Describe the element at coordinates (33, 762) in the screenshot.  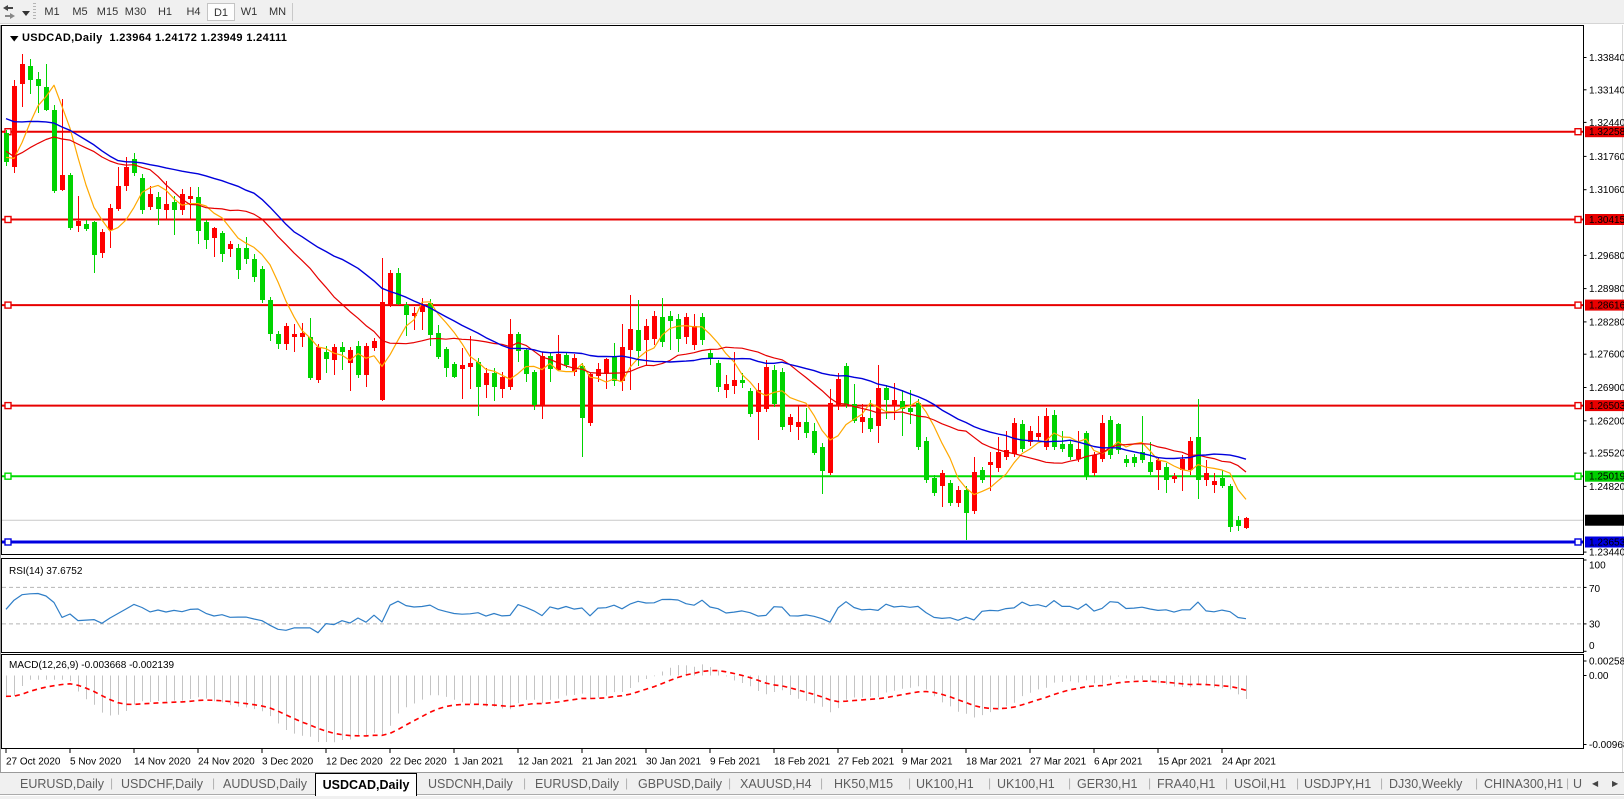
I see `svg-text: 27 Oct 2020` at that location.